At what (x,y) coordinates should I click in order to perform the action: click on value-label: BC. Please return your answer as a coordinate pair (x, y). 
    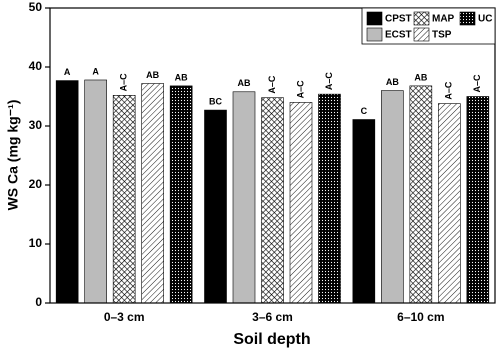
    Looking at the image, I should click on (215, 101).